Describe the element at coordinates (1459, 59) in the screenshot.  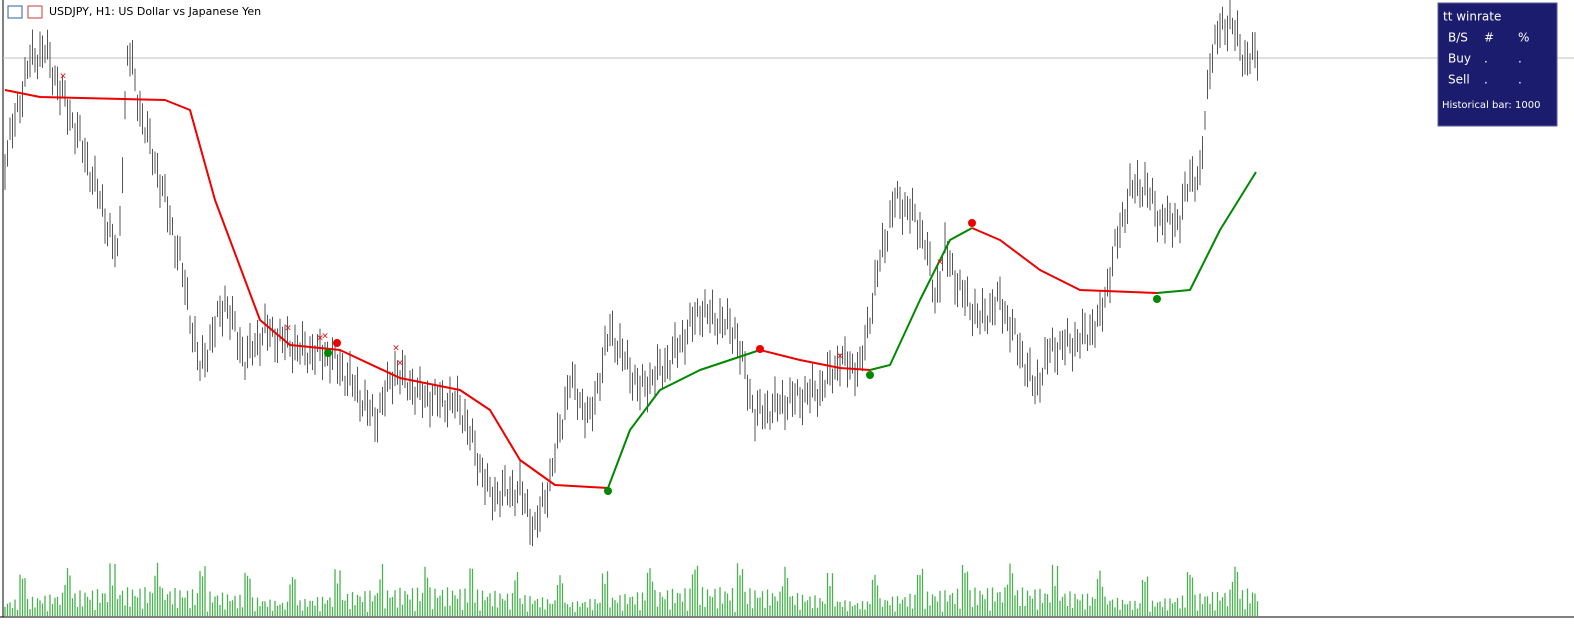
I see `row-label: Buy` at that location.